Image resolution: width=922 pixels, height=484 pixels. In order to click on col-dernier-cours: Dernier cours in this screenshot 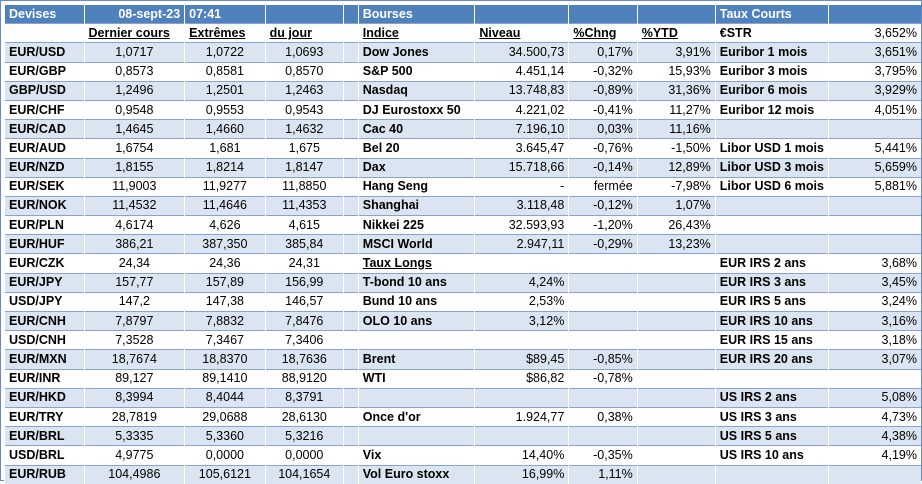, I will do `click(134, 33)`.